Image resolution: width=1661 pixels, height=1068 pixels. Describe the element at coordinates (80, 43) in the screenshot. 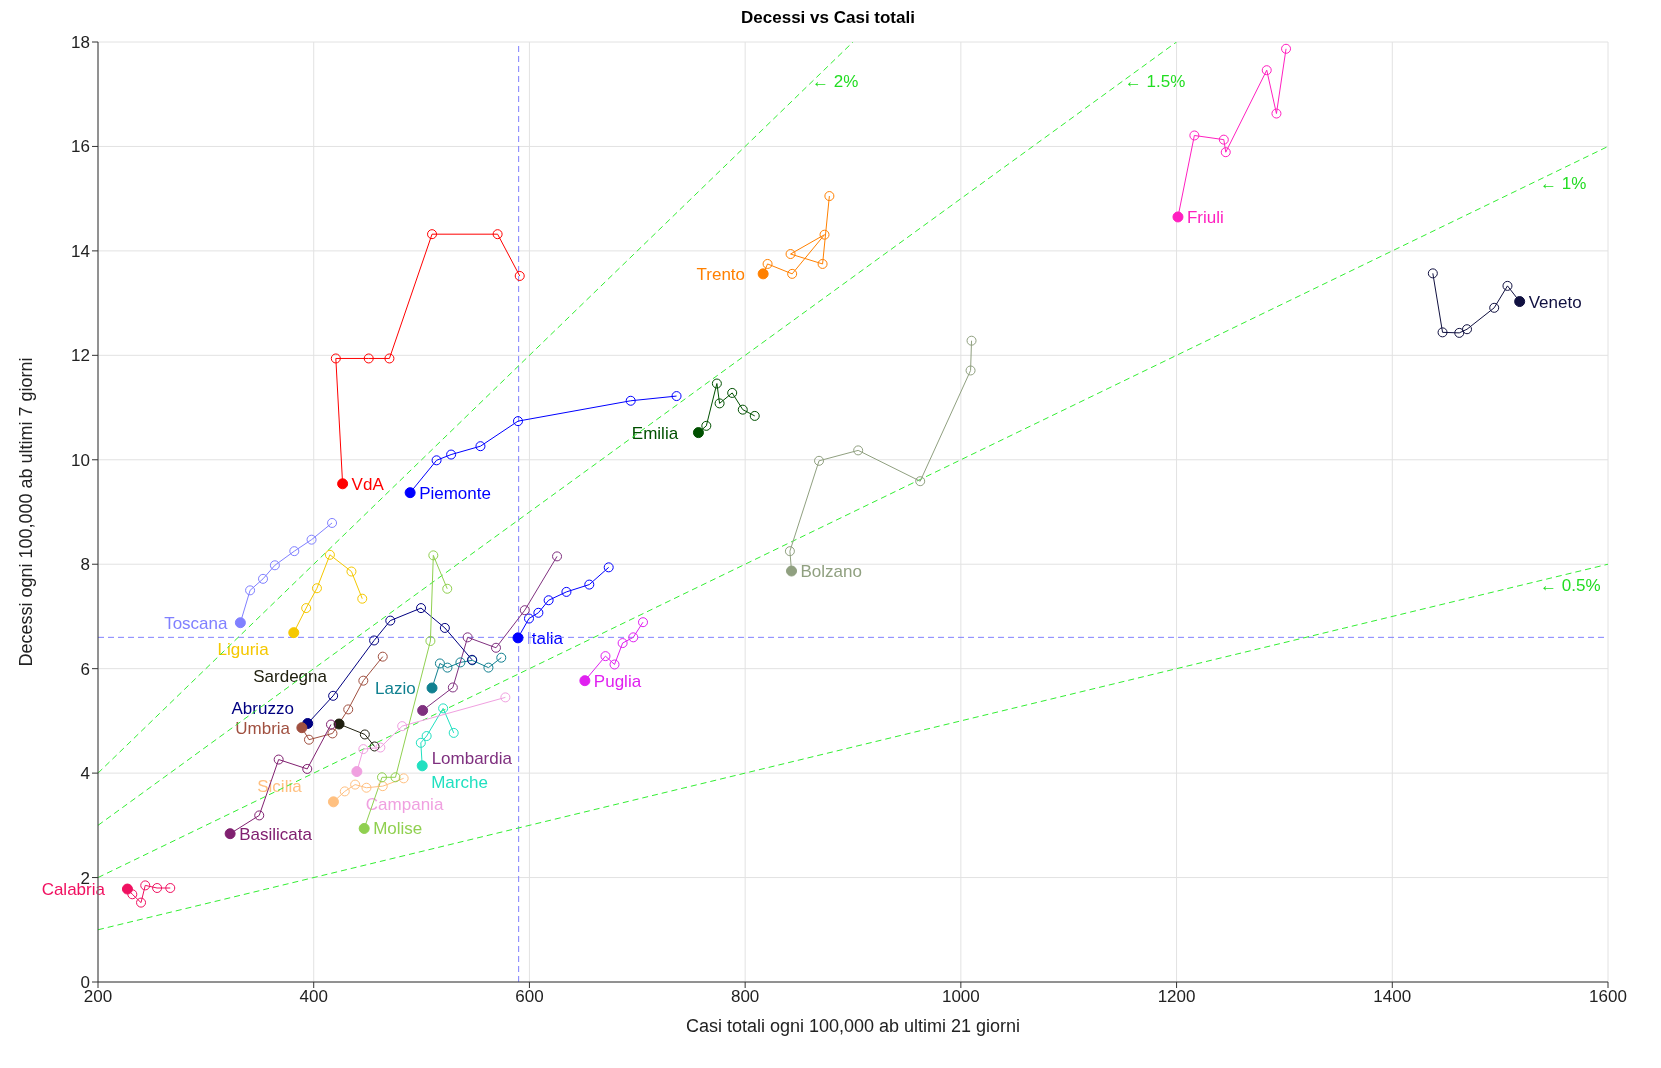

I see `y-tick-label: 18` at that location.